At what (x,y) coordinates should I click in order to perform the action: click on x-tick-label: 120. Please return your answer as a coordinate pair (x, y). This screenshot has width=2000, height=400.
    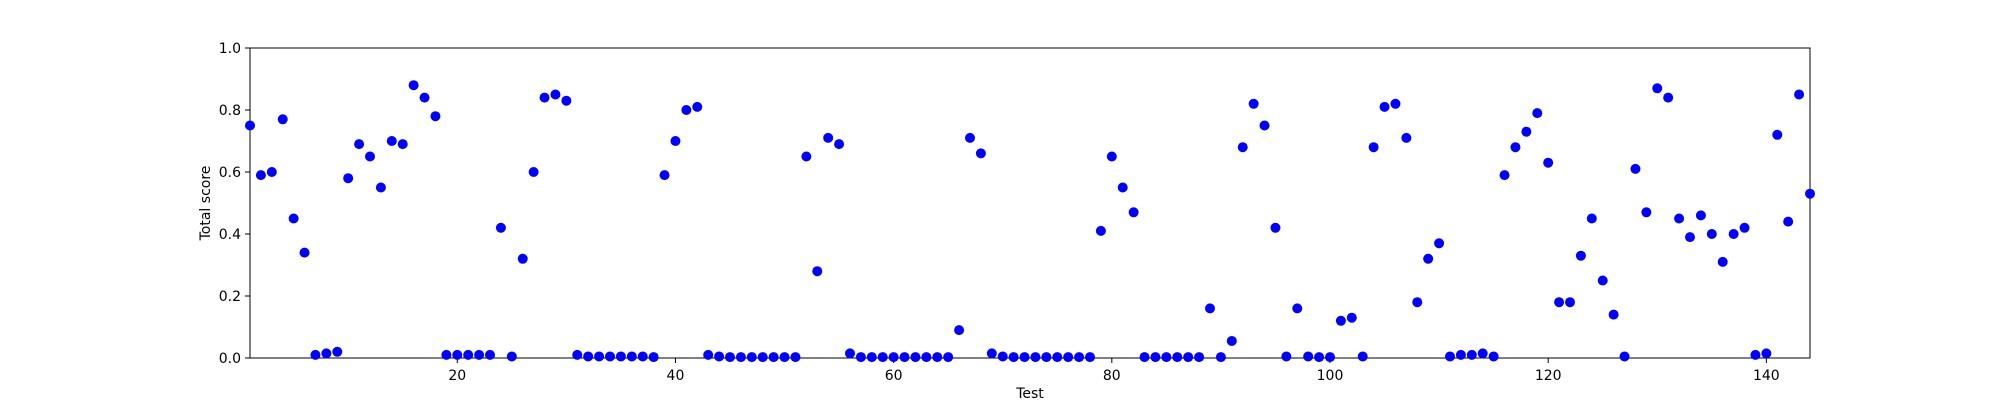
    Looking at the image, I should click on (1548, 376).